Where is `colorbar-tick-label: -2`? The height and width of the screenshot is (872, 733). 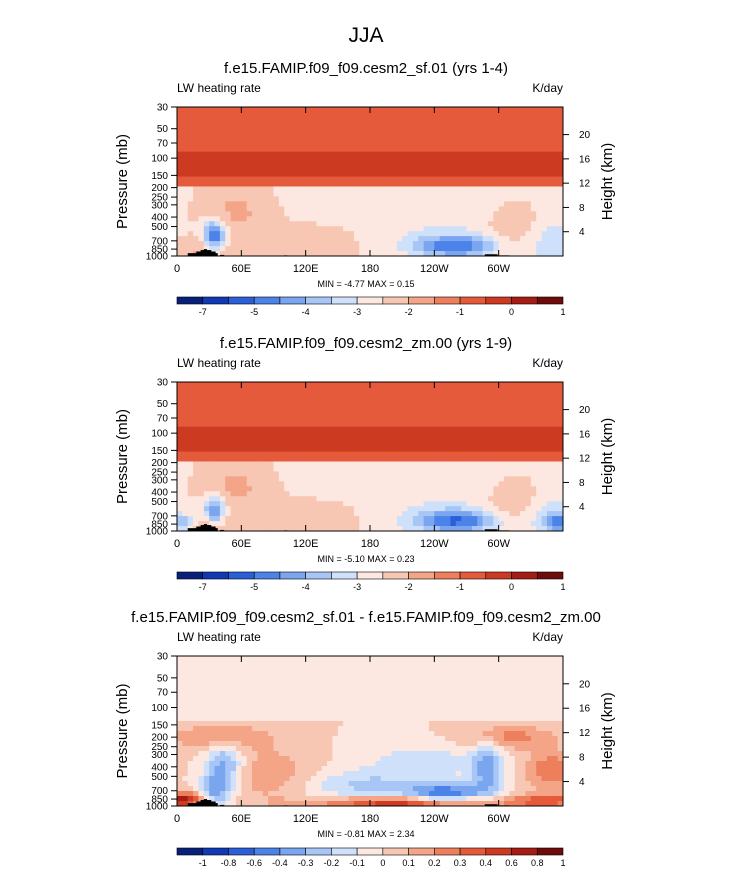
colorbar-tick-label: -2 is located at coordinates (409, 587).